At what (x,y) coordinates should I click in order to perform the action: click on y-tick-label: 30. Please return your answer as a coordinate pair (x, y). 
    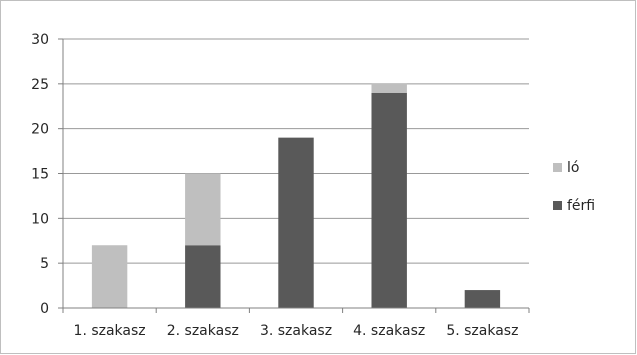
    Looking at the image, I should click on (40, 40).